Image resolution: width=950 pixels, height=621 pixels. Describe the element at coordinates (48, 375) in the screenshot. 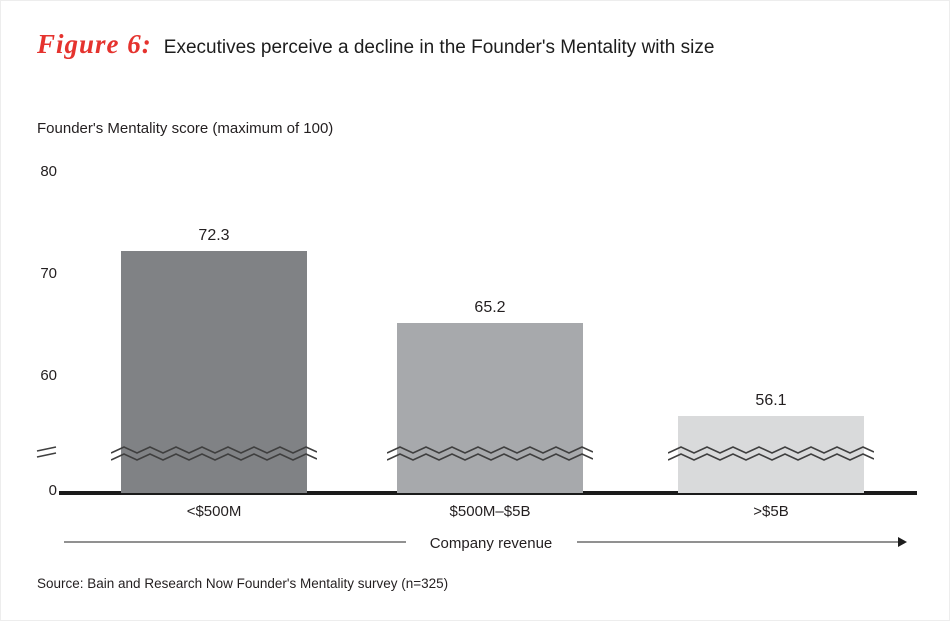

I see `y-tick-60: 60` at that location.